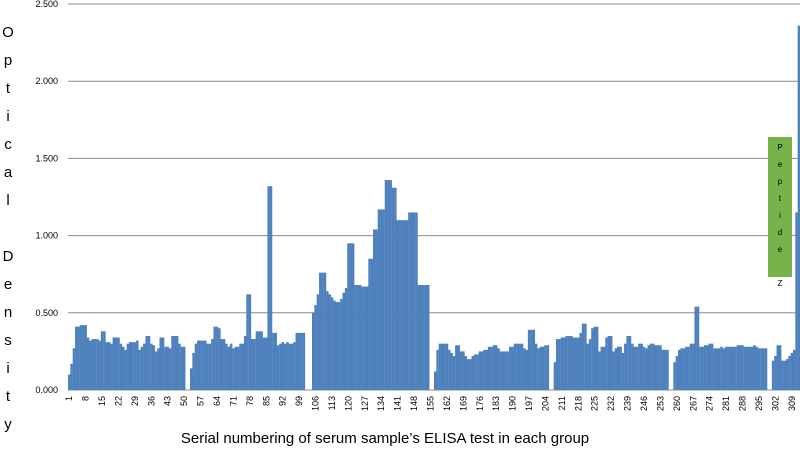 The height and width of the screenshot is (449, 800). I want to click on x-tick-label: 267, so click(693, 403).